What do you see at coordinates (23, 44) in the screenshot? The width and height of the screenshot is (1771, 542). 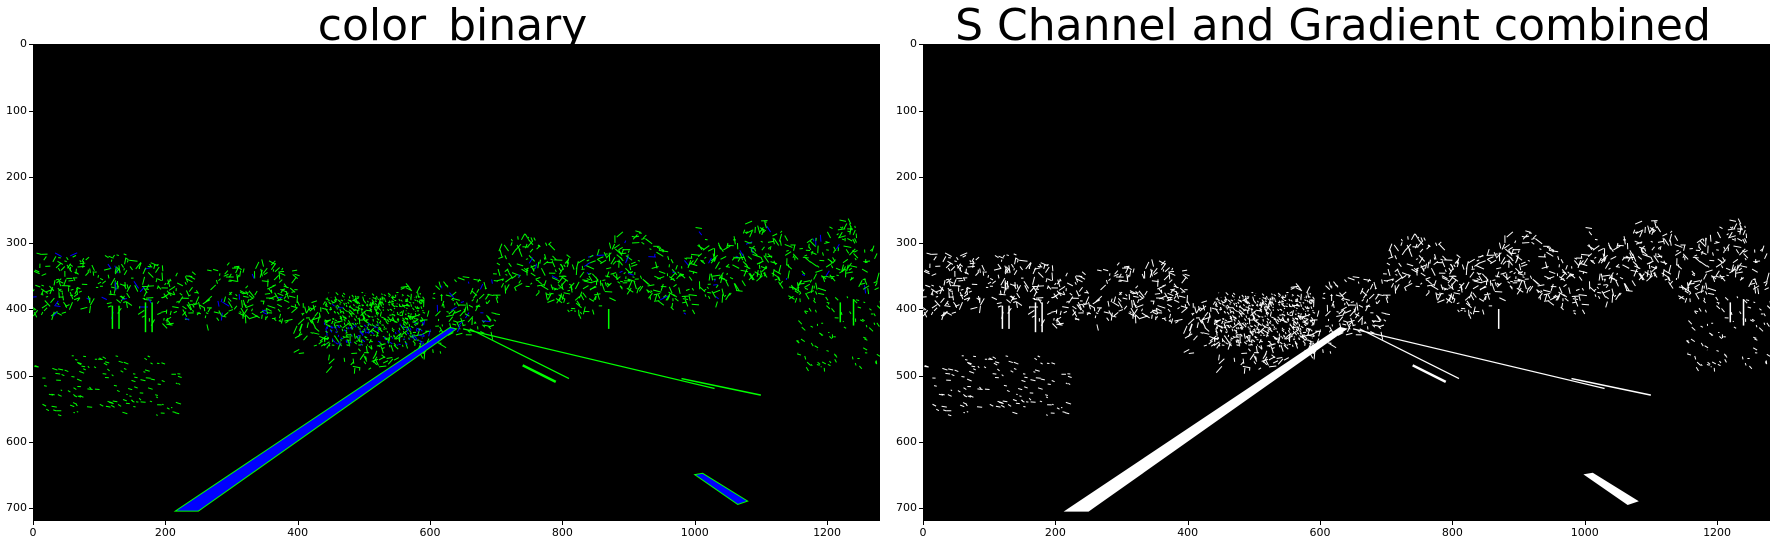 I see `y-tick-label: 0` at bounding box center [23, 44].